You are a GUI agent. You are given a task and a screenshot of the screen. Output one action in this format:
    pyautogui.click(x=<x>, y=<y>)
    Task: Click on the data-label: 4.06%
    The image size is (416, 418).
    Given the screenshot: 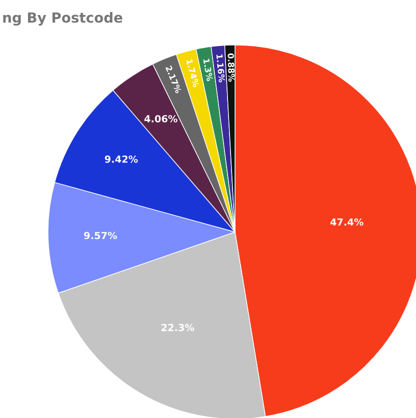 What is the action you would take?
    pyautogui.click(x=161, y=118)
    